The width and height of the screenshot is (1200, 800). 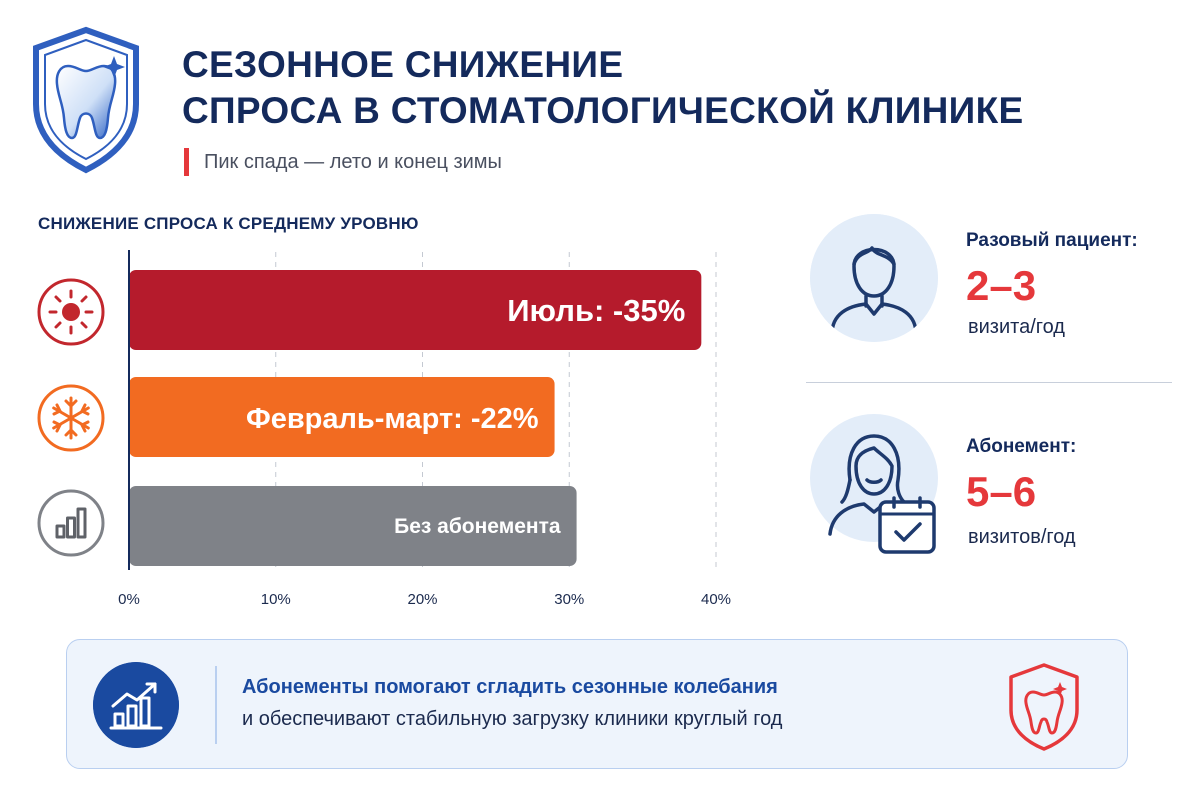 What do you see at coordinates (1044, 707) in the screenshot?
I see `tooth-shield-outline-icon` at bounding box center [1044, 707].